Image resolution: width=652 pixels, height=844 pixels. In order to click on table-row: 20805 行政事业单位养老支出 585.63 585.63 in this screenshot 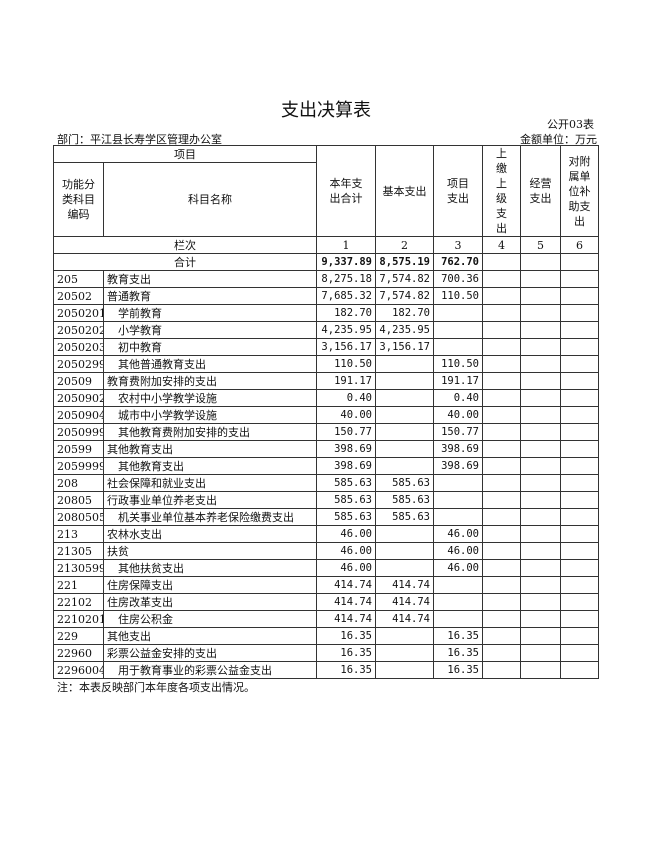, I will do `click(326, 500)`.